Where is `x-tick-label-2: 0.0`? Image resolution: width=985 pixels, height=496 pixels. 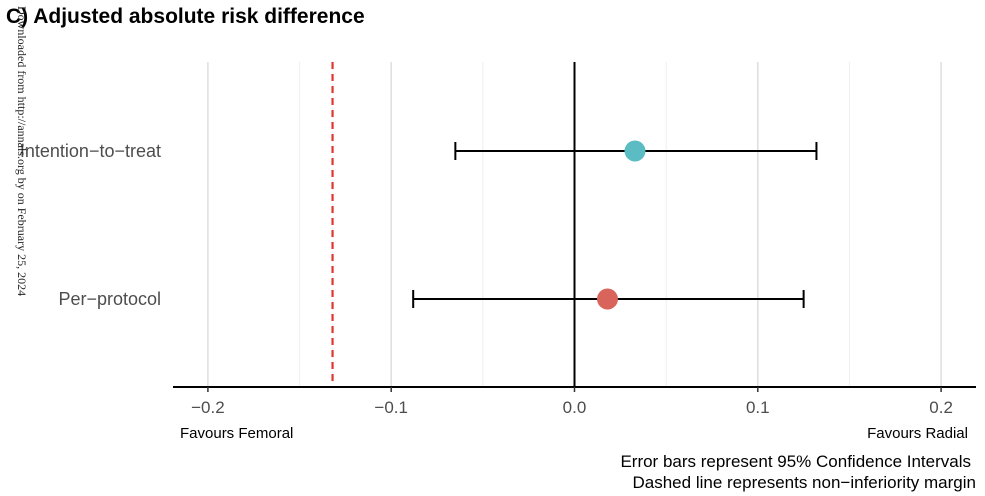 x-tick-label-2: 0.0 is located at coordinates (575, 407).